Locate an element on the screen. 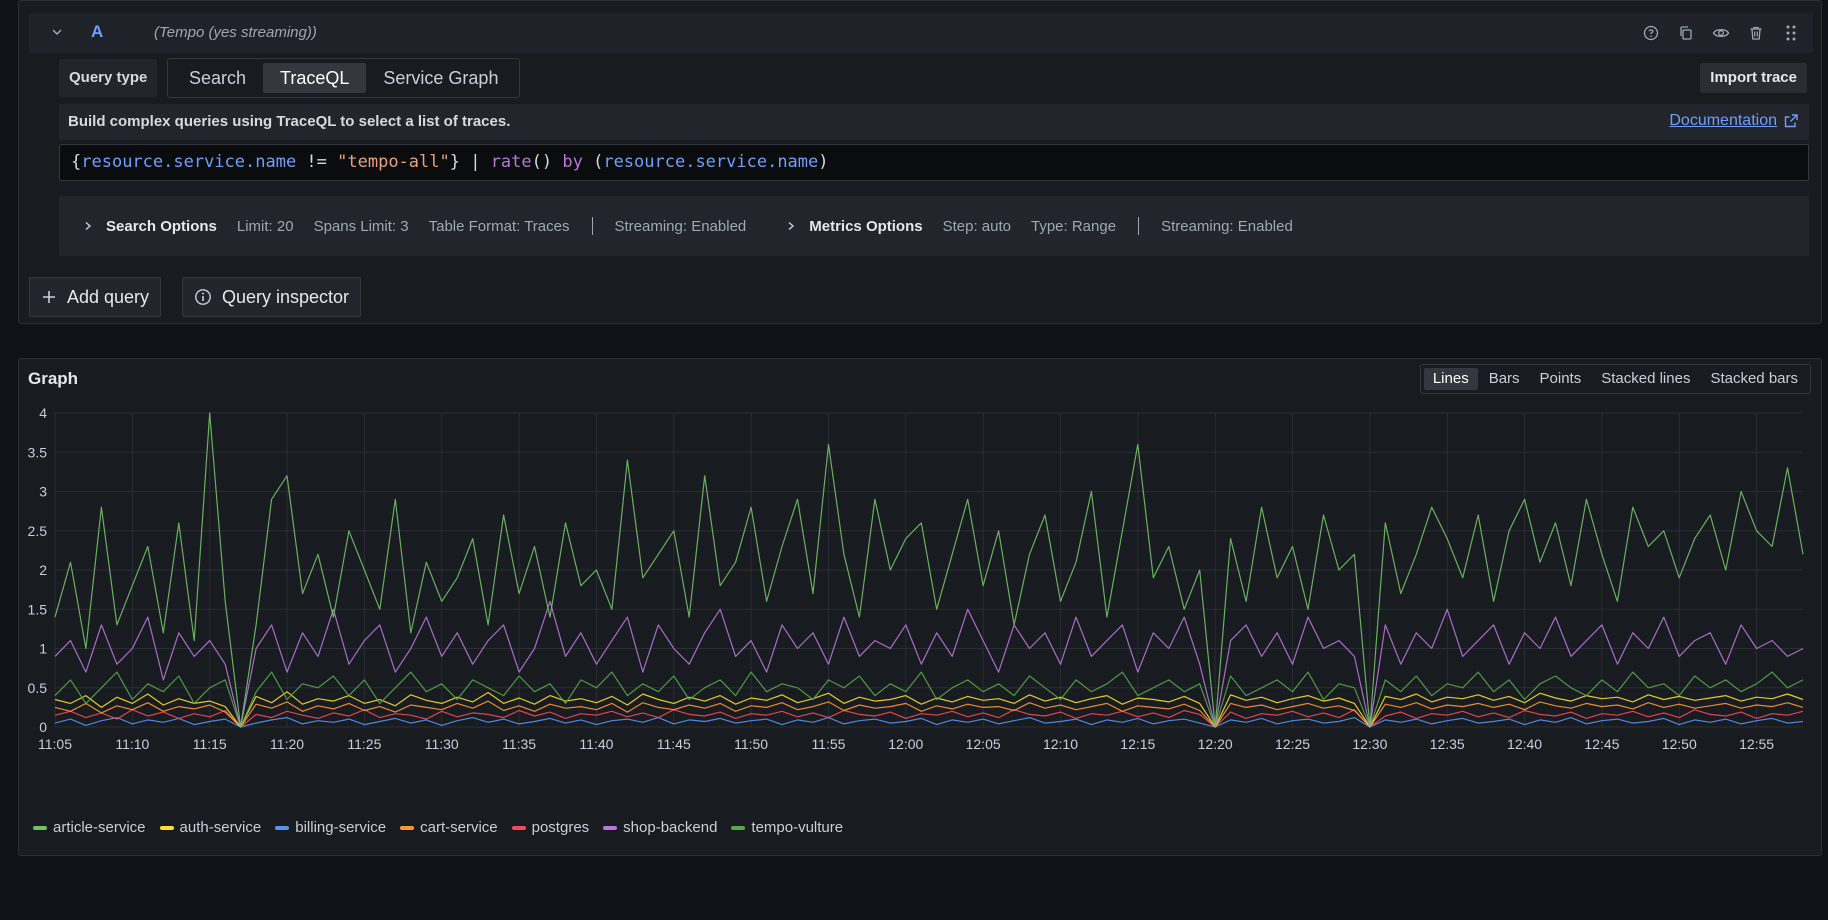 This screenshot has height=920, width=1828. legend-label: tempo-vulture is located at coordinates (797, 827).